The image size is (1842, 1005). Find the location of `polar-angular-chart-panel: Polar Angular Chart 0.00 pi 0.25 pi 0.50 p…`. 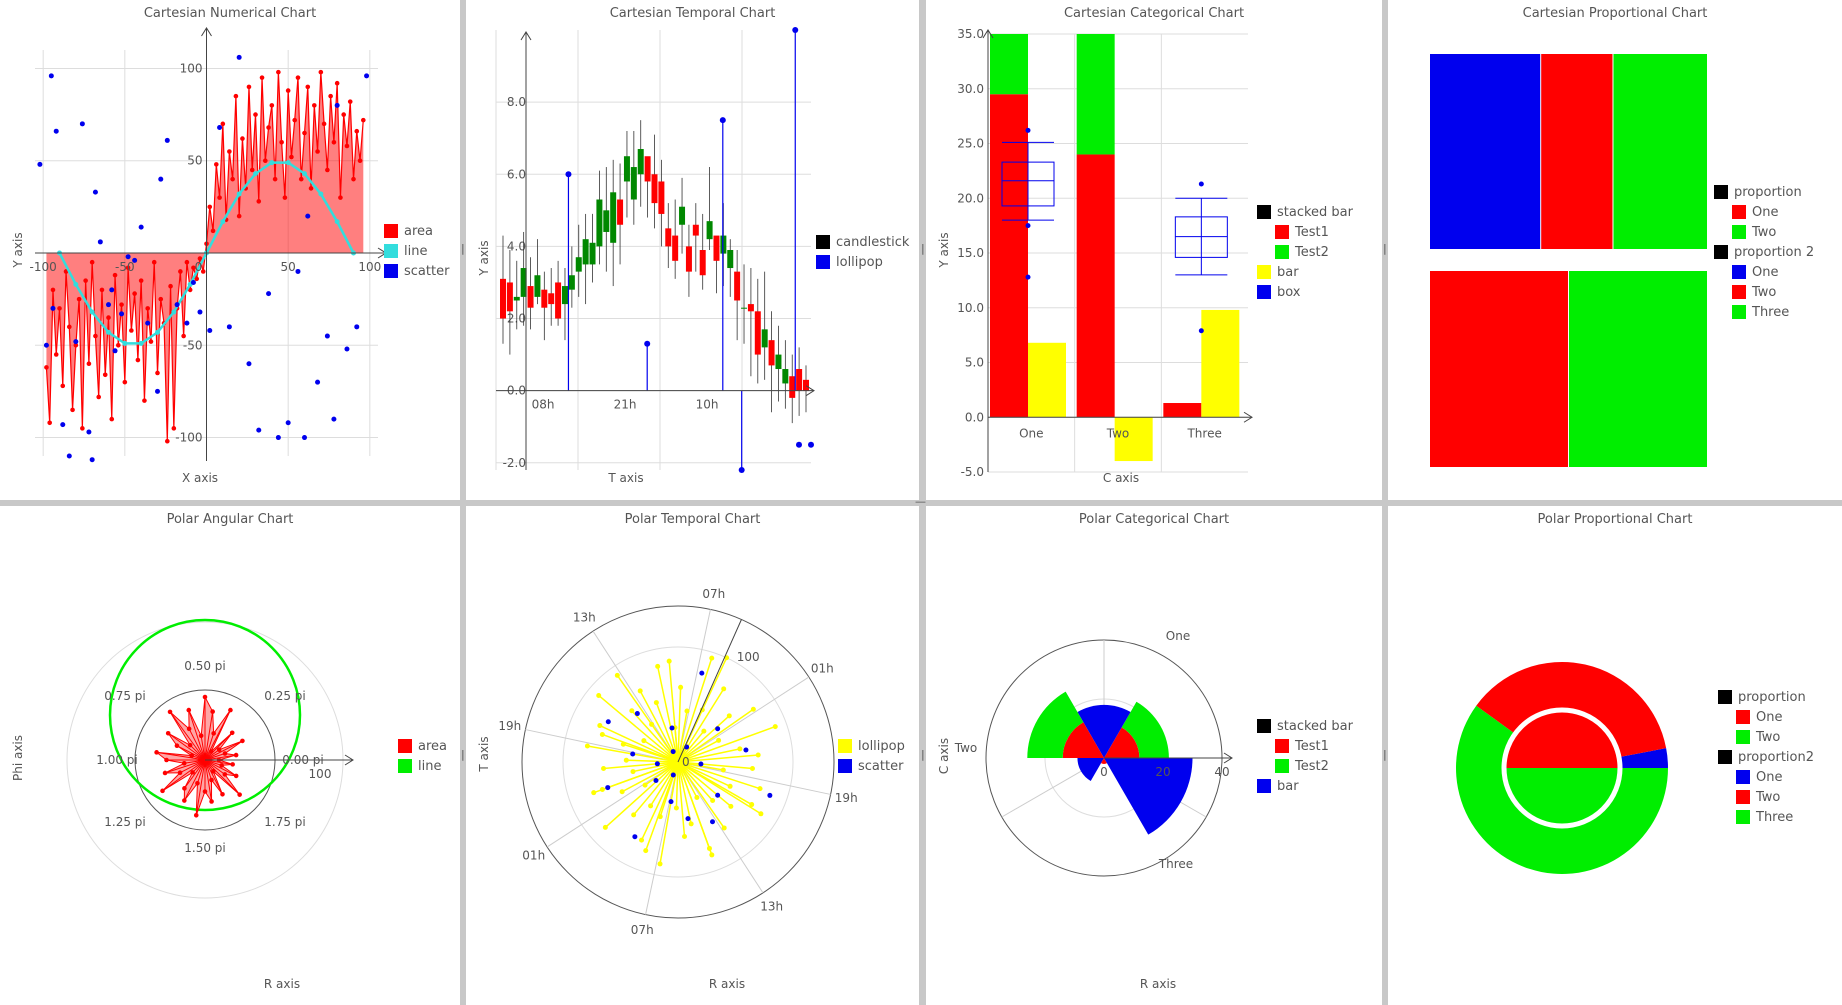

polar-angular-chart-panel: Polar Angular Chart 0.00 pi 0.25 pi 0.50 p… is located at coordinates (230, 755).